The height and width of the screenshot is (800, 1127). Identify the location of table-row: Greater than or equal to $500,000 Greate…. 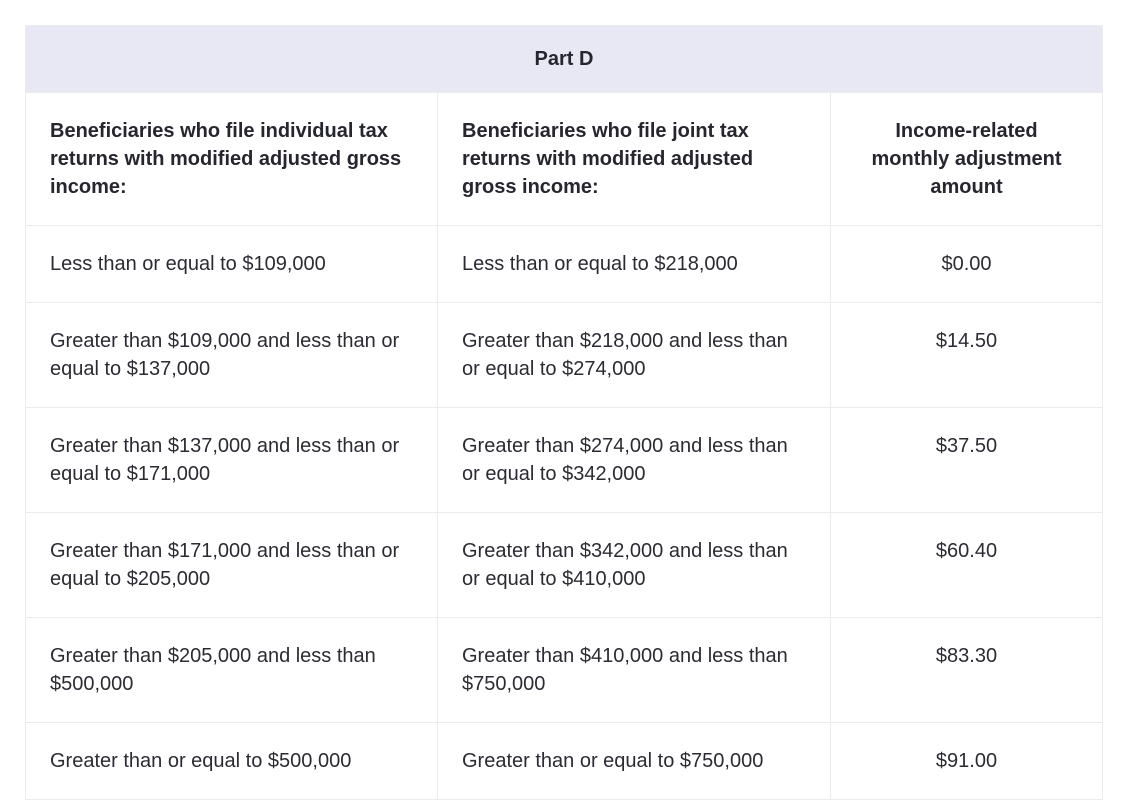
(564, 761).